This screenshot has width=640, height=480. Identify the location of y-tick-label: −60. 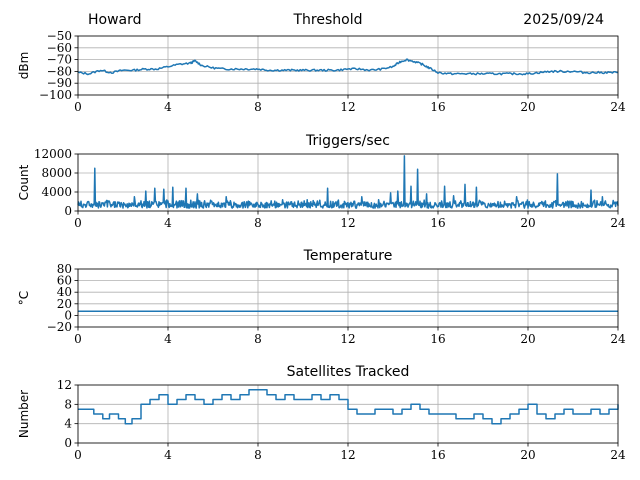
(59, 48).